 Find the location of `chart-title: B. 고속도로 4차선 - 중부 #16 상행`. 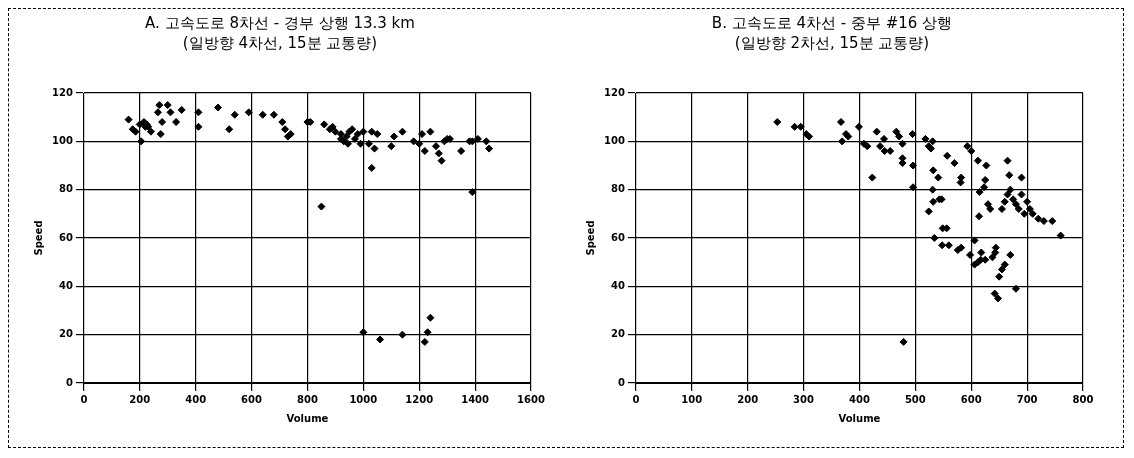

chart-title: B. 고속도로 4차선 - 중부 #16 상행 is located at coordinates (832, 22).